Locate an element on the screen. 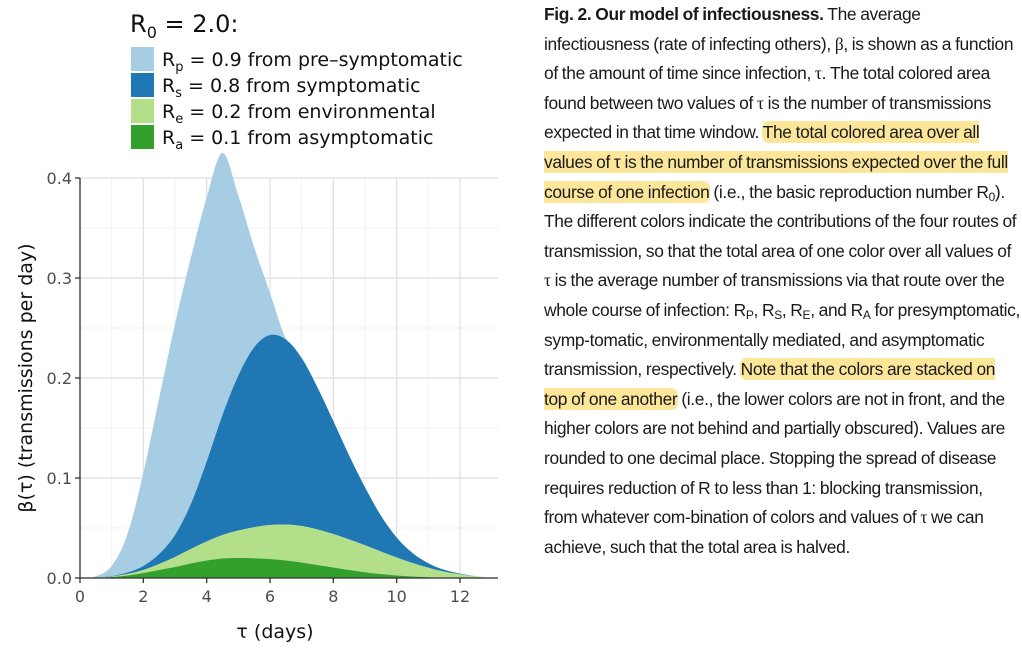 Image resolution: width=1022 pixels, height=652 pixels. subscript: E is located at coordinates (806, 314).